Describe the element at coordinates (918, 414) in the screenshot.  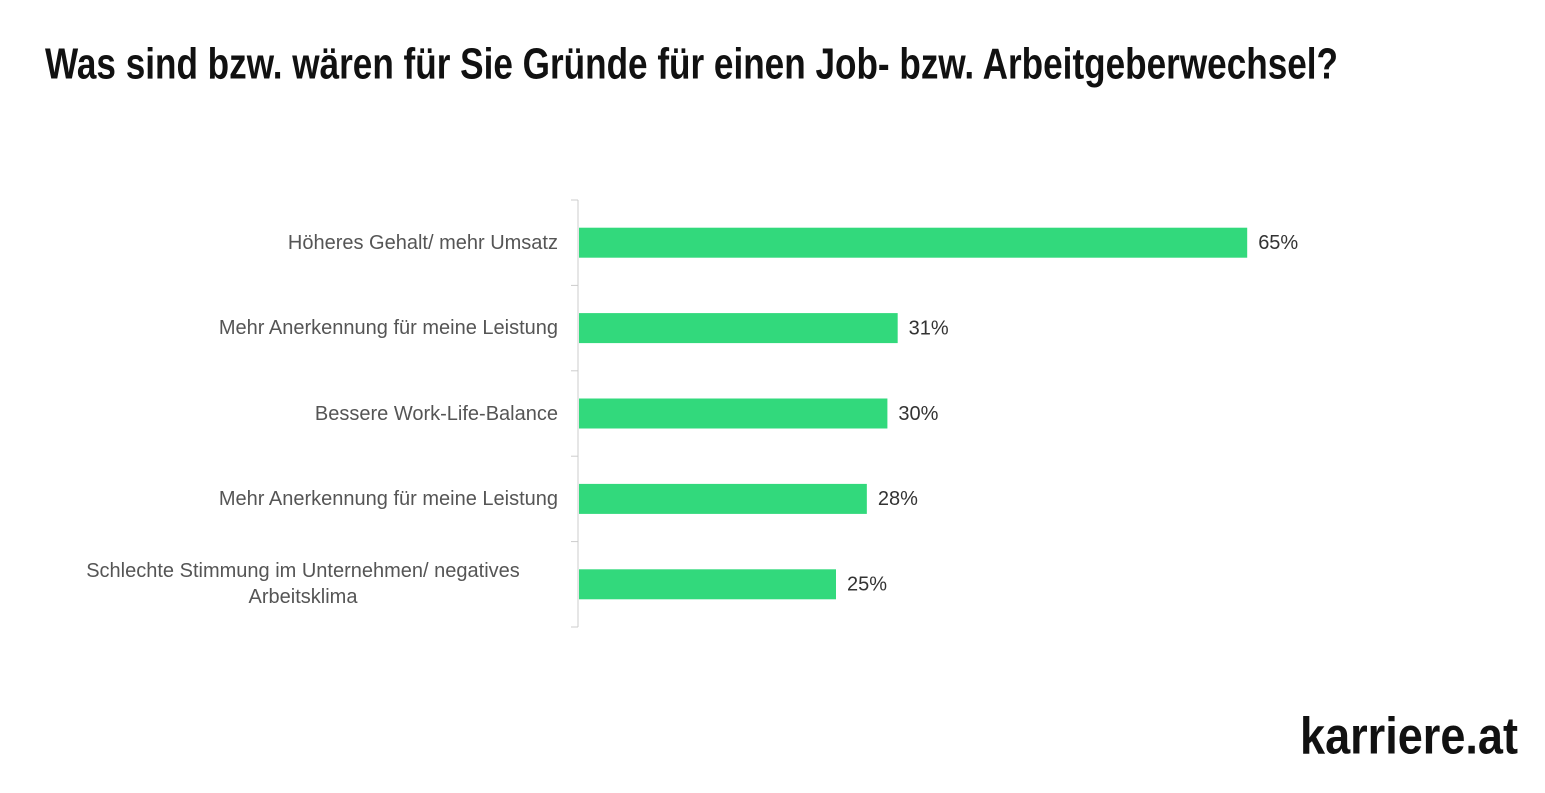
I see `value-label: 30%` at that location.